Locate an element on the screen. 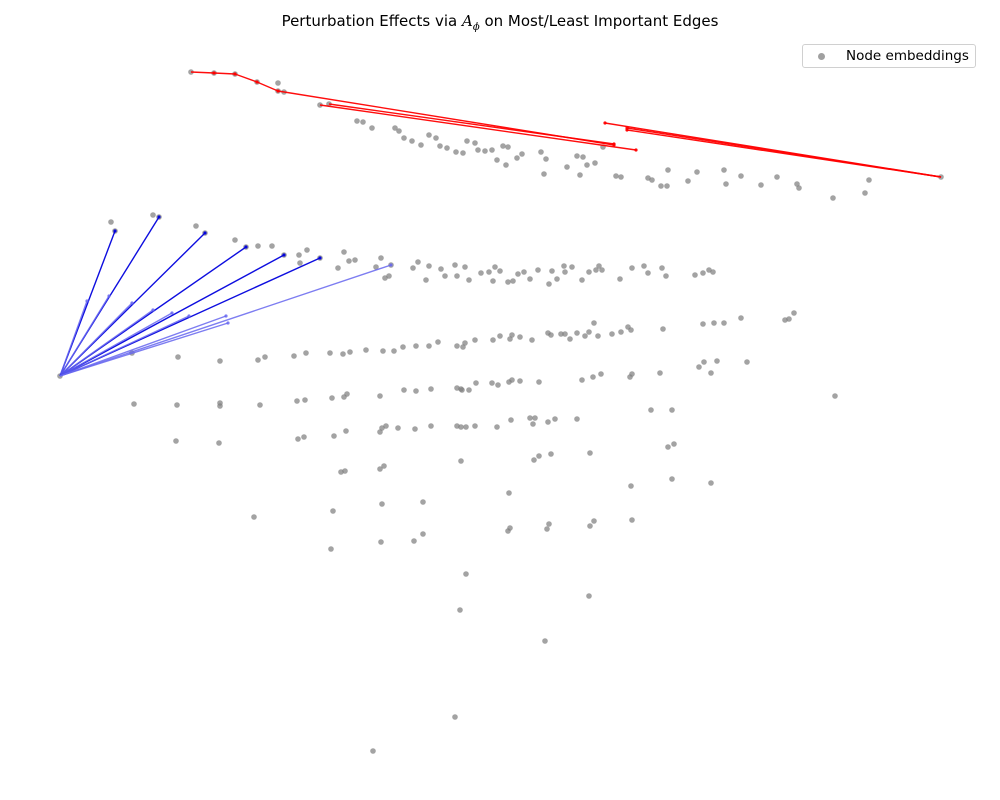  most-important-edge is located at coordinates (478, 127).